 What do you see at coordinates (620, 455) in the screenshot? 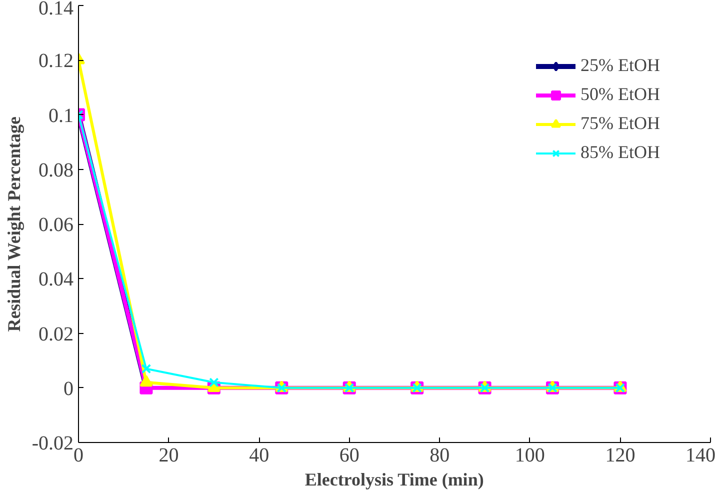
I see `x-tick-label: 120` at bounding box center [620, 455].